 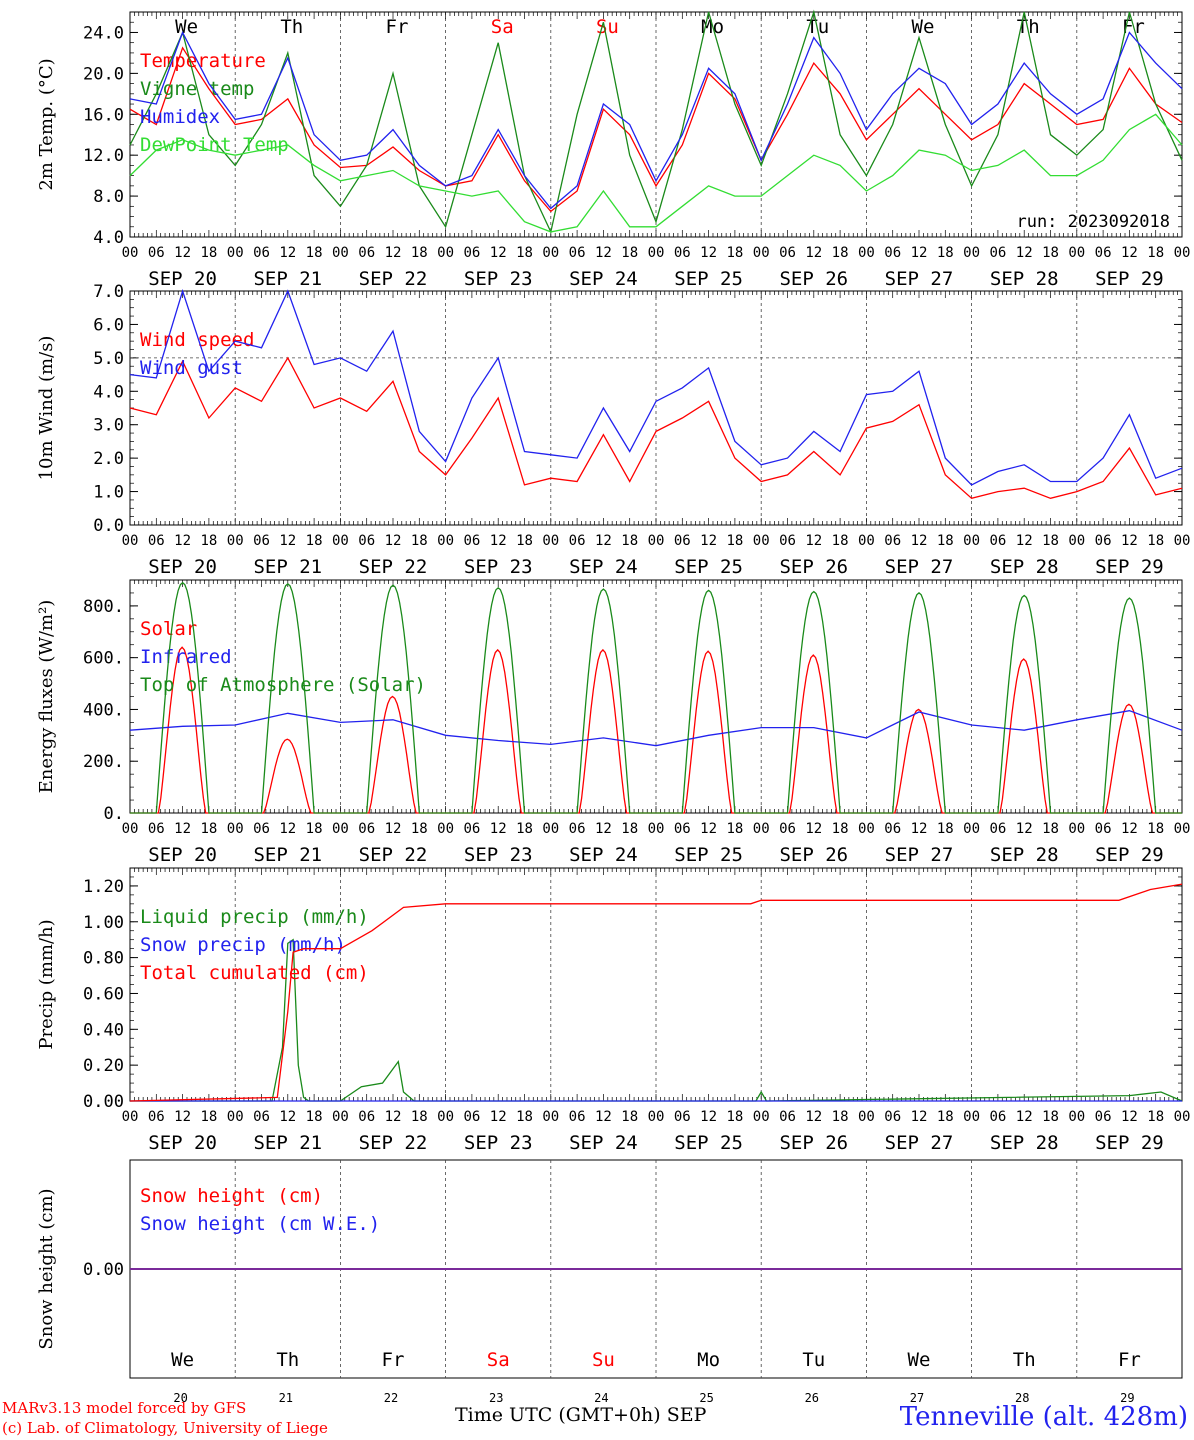 I want to click on weekday-label: Sa, so click(x=498, y=1360).